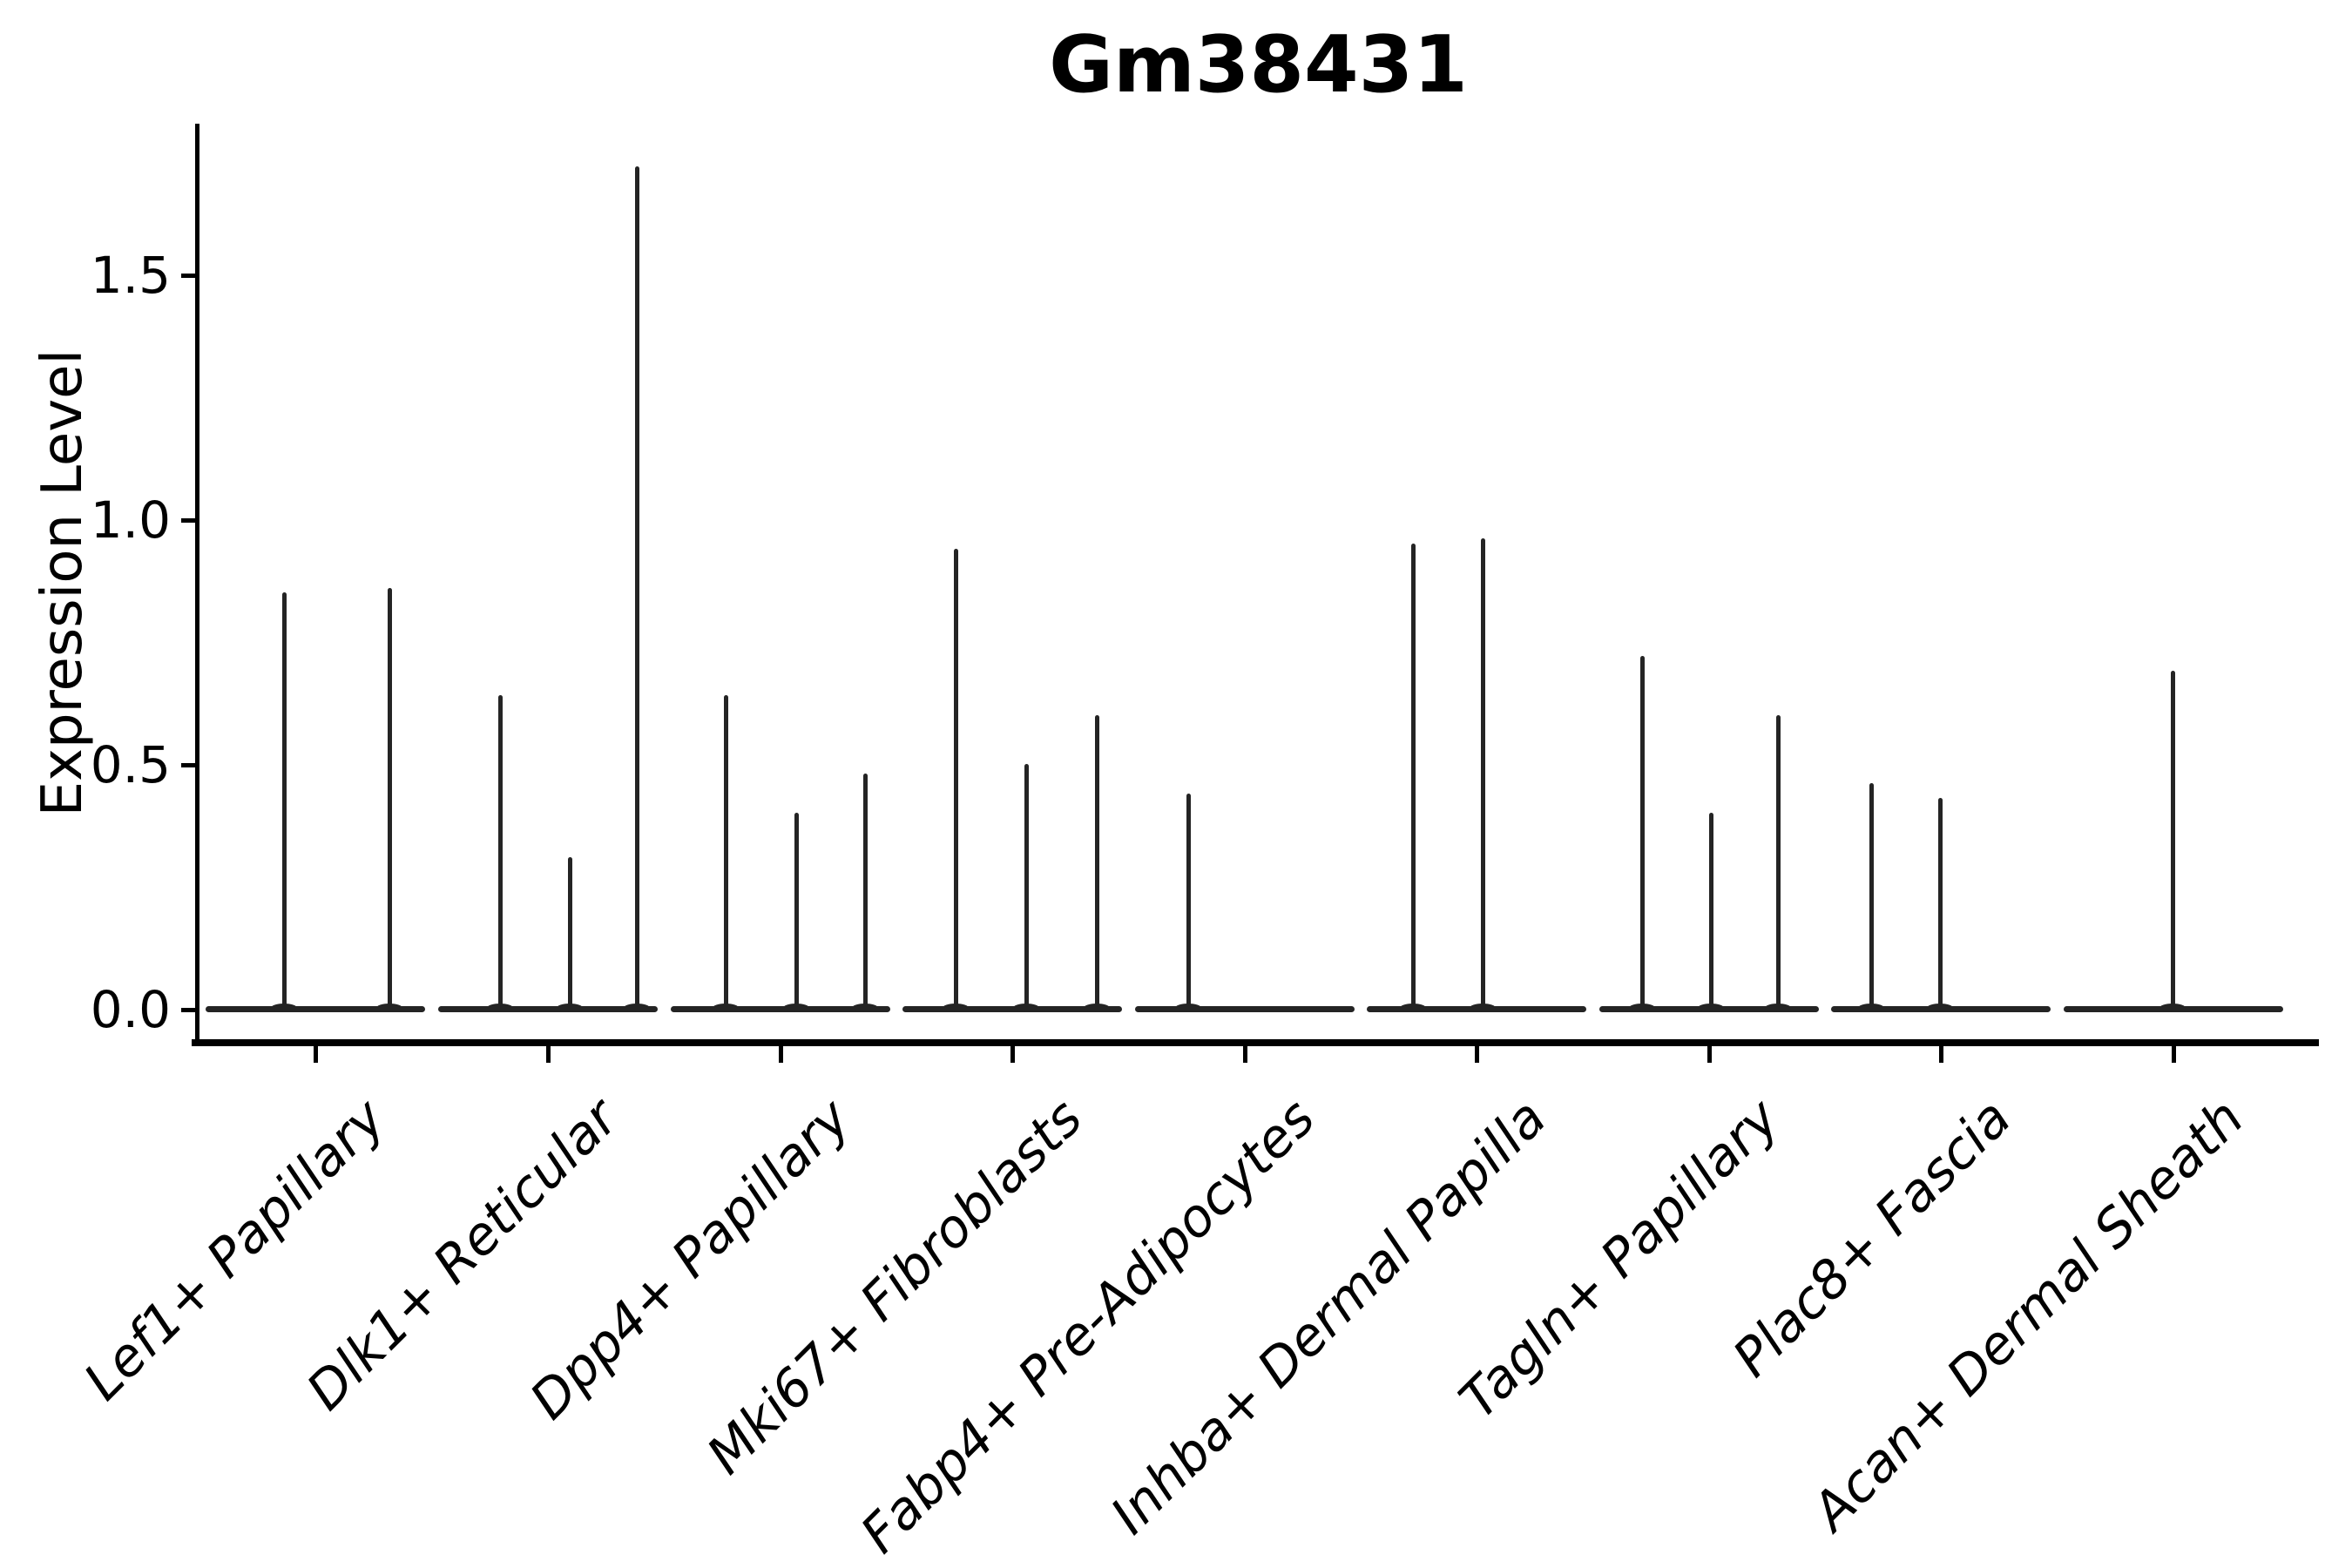 This screenshot has width=2352, height=1568. What do you see at coordinates (1087, 1326) in the screenshot?
I see `x-tick-label: Fabp4+ Pre-Adipocytes` at bounding box center [1087, 1326].